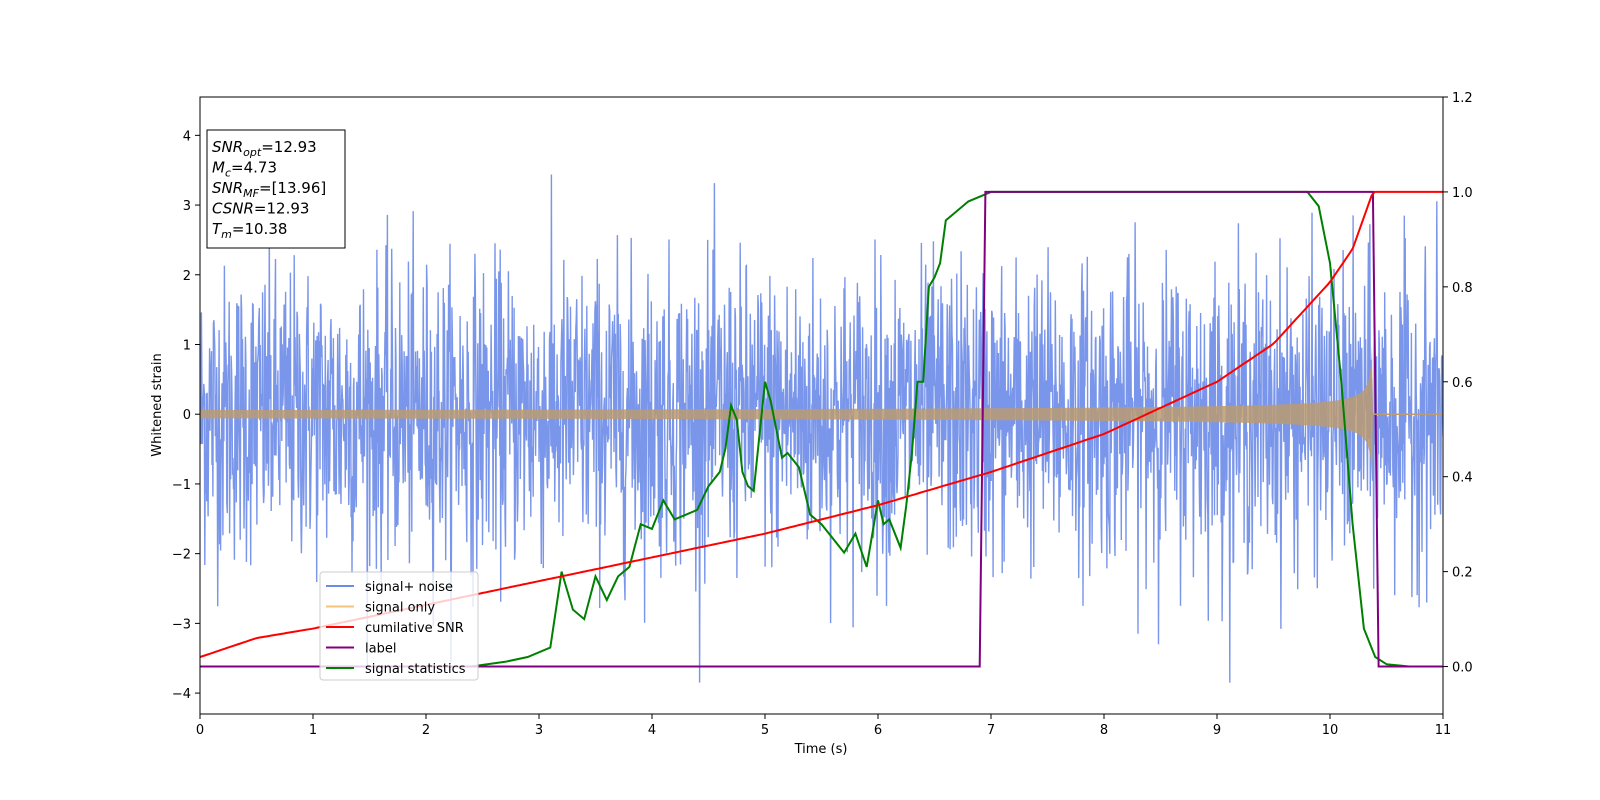 This screenshot has height=800, width=1600. What do you see at coordinates (380, 649) in the screenshot?
I see `legend-label: label` at bounding box center [380, 649].